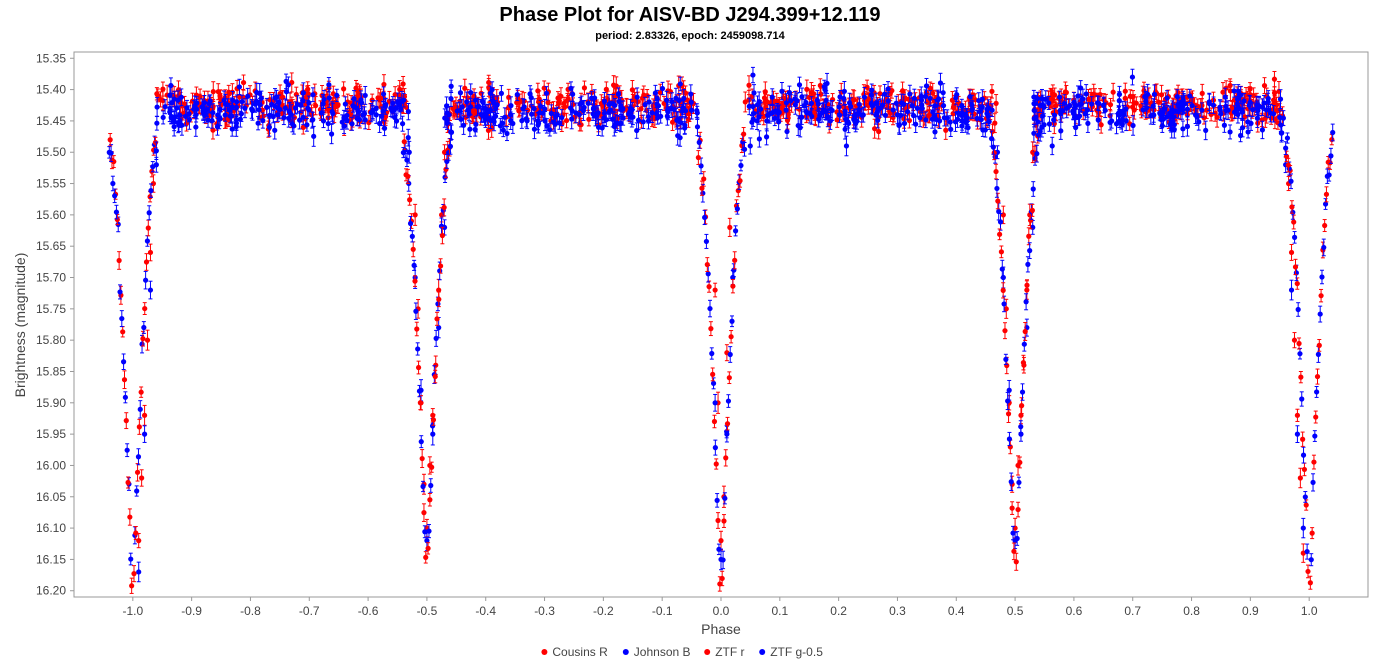 The width and height of the screenshot is (1381, 667). Describe the element at coordinates (544, 611) in the screenshot. I see `x-tick-label: -0.3` at that location.